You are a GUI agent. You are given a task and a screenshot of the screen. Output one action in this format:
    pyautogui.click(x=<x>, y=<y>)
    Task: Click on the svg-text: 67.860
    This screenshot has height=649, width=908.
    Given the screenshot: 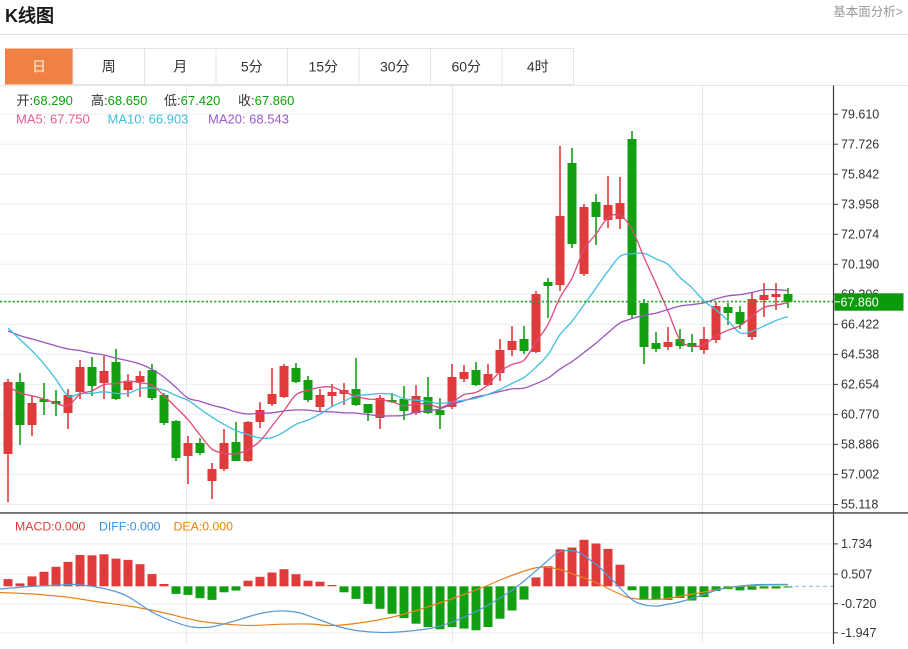 What is the action you would take?
    pyautogui.click(x=860, y=302)
    